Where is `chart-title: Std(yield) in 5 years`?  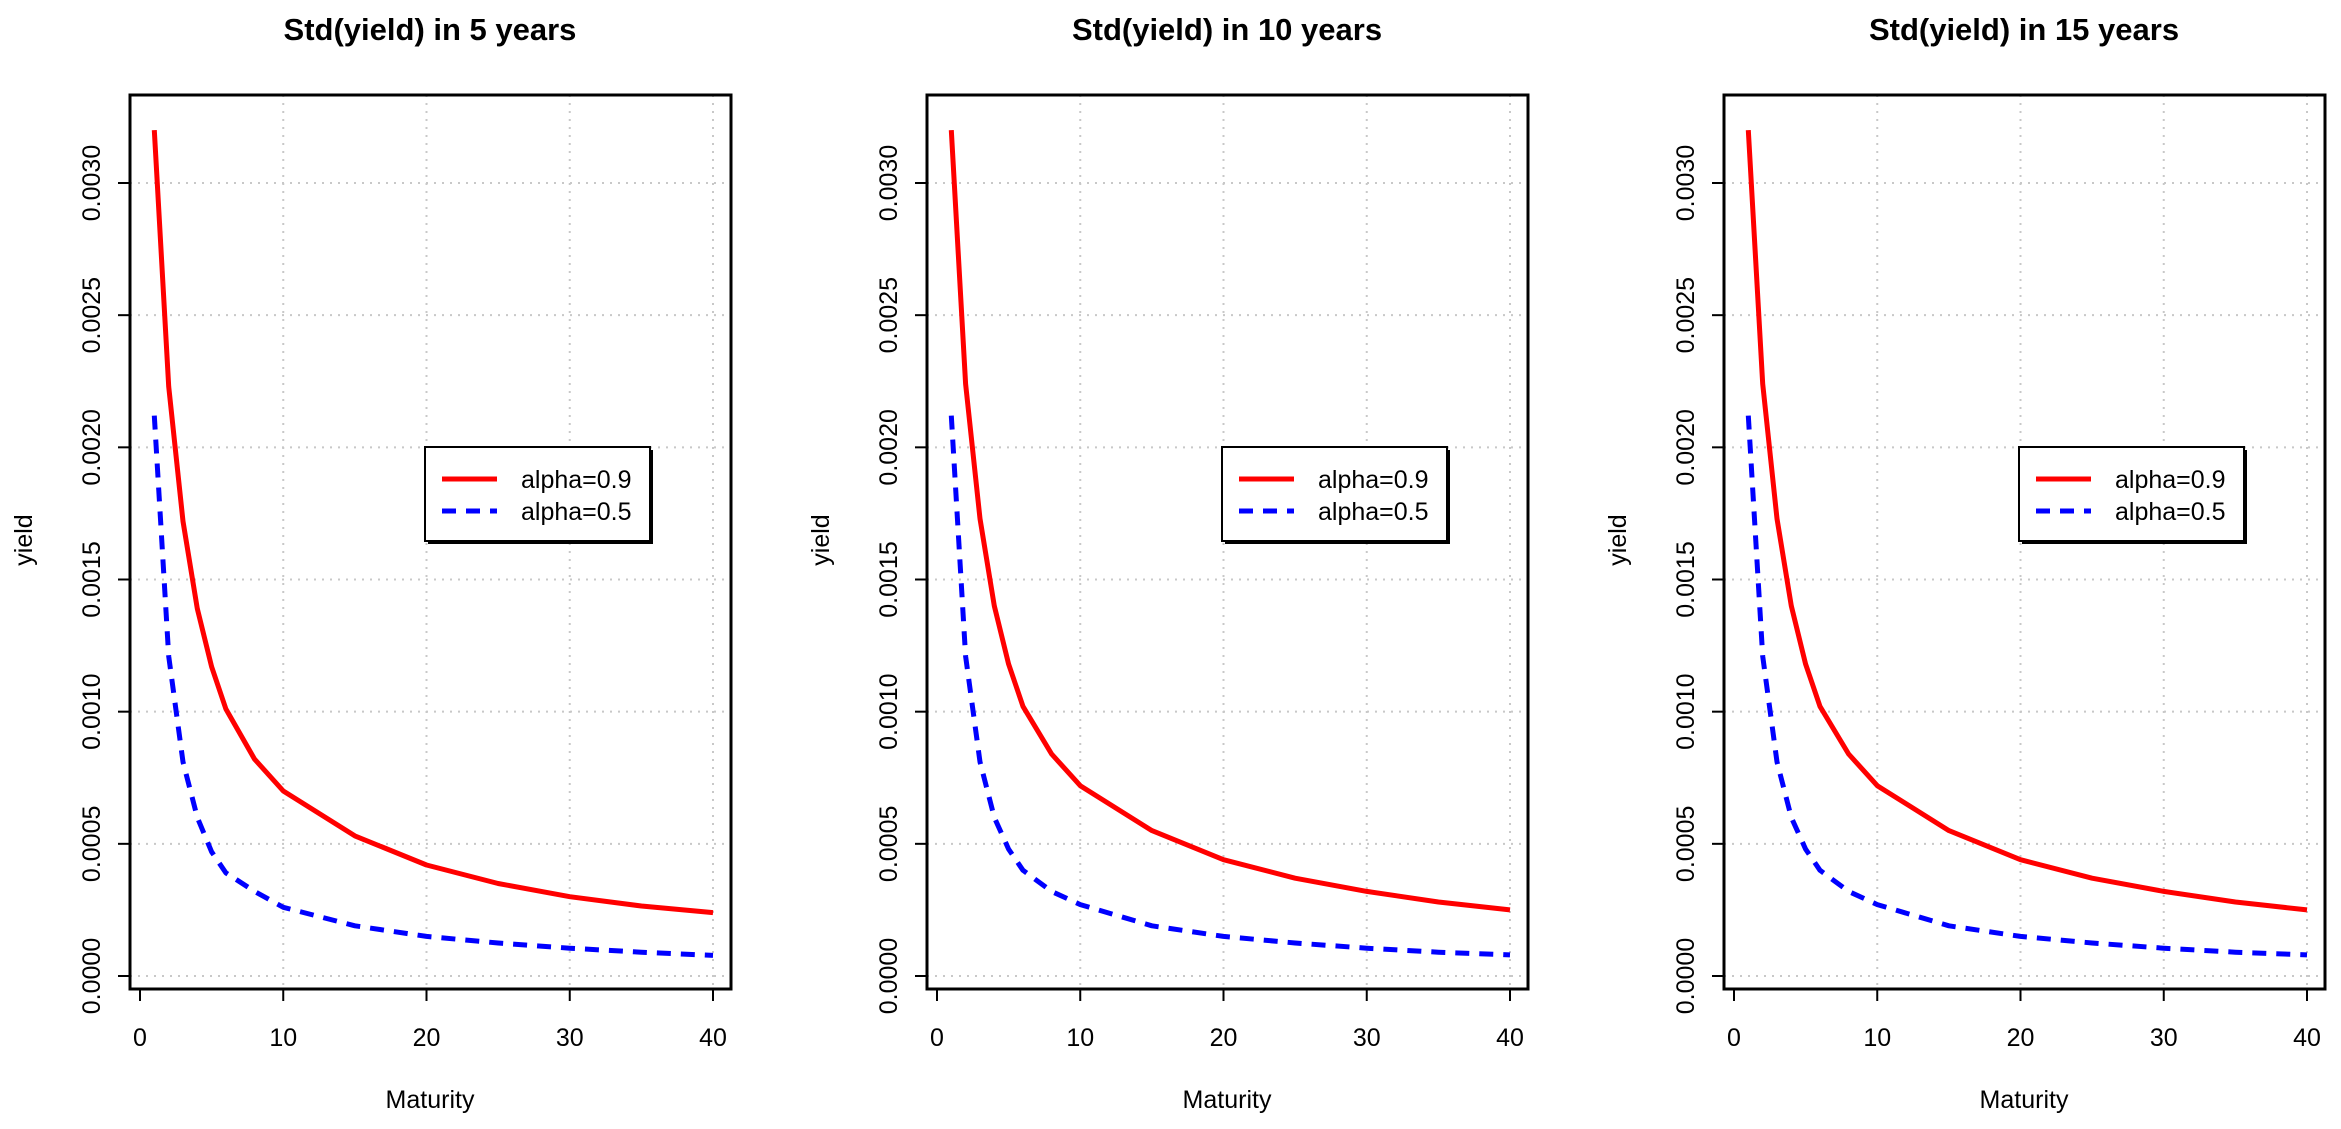
chart-title: Std(yield) in 5 years is located at coordinates (430, 29).